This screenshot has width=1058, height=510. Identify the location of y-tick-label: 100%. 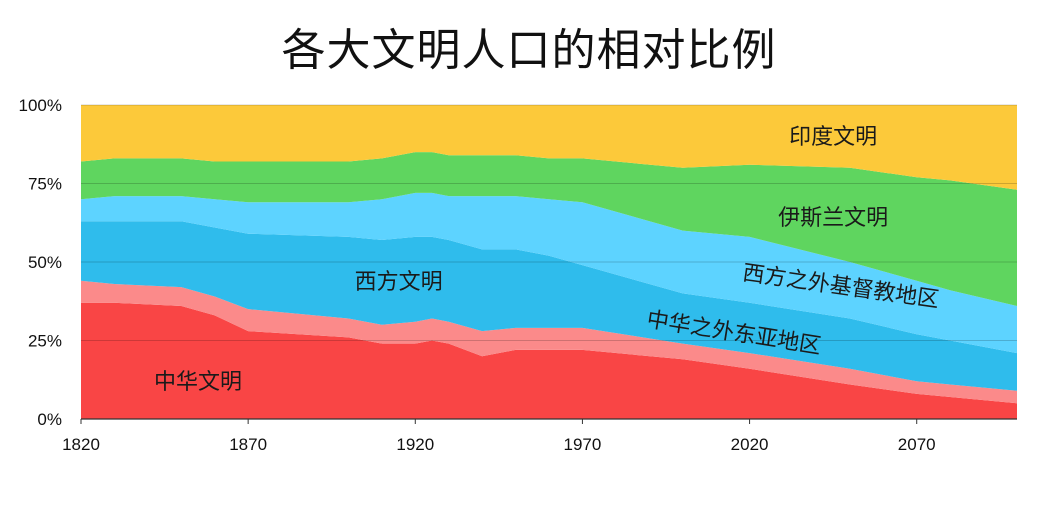
(40, 105).